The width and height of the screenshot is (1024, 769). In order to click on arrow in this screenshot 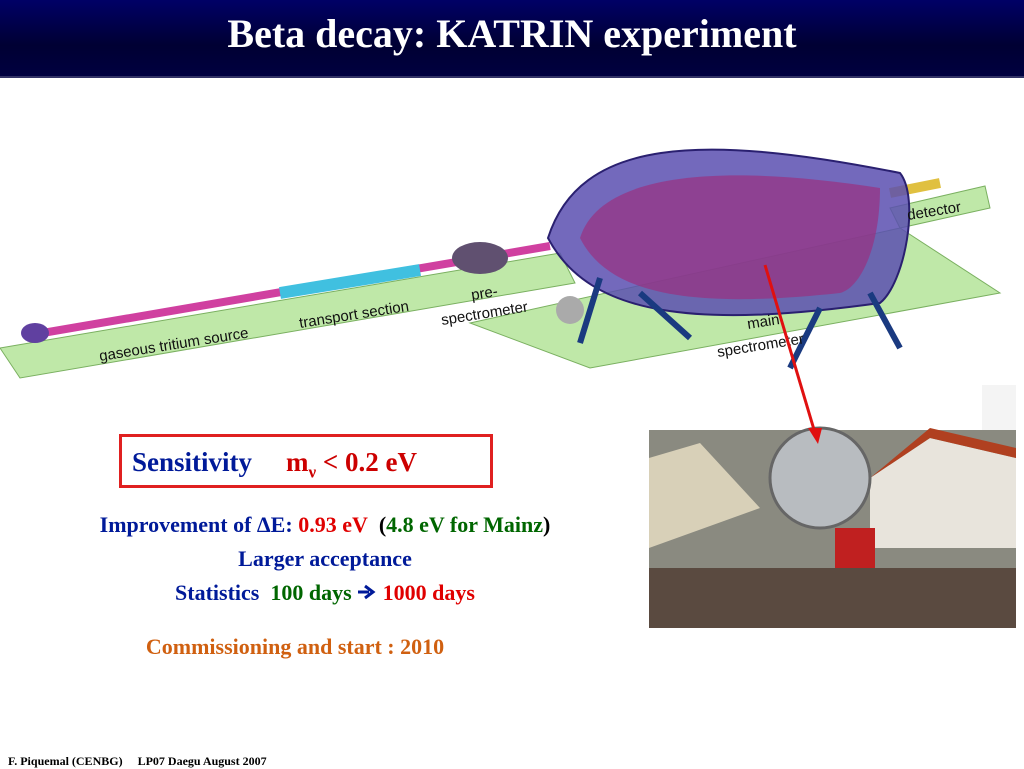, I will do `click(790, 349)`.